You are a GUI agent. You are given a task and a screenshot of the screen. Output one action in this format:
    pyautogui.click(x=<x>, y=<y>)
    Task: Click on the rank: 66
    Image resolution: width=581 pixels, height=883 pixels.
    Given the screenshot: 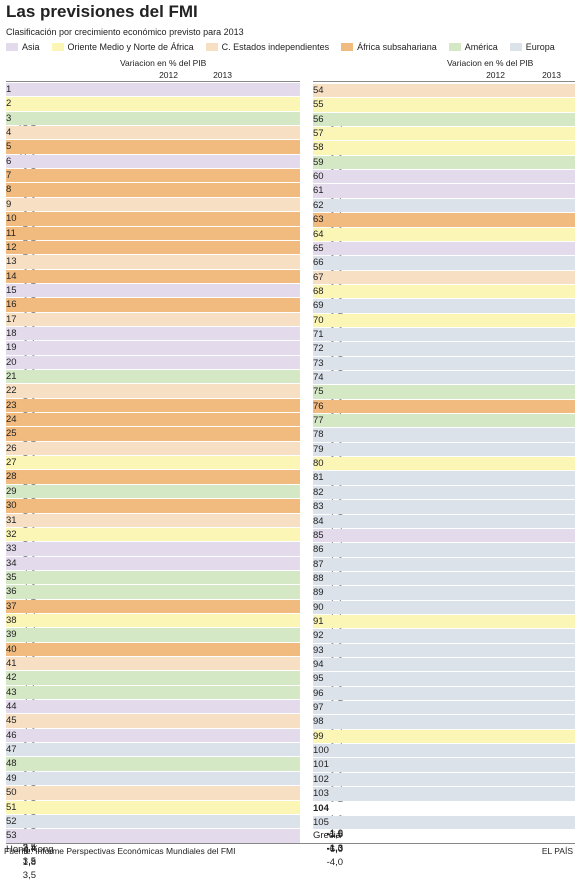 What is the action you would take?
    pyautogui.click(x=318, y=263)
    